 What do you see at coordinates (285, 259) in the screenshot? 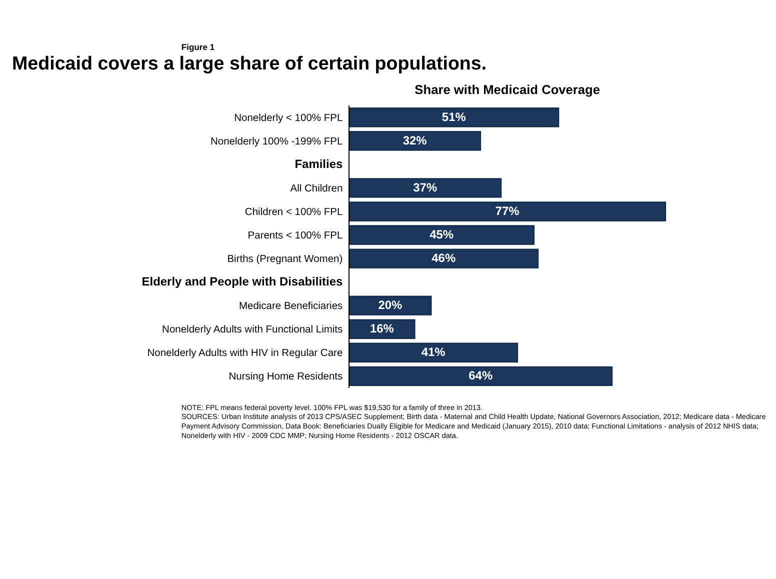
I see `y-tick-label: Births (Pregnant Women)` at bounding box center [285, 259].